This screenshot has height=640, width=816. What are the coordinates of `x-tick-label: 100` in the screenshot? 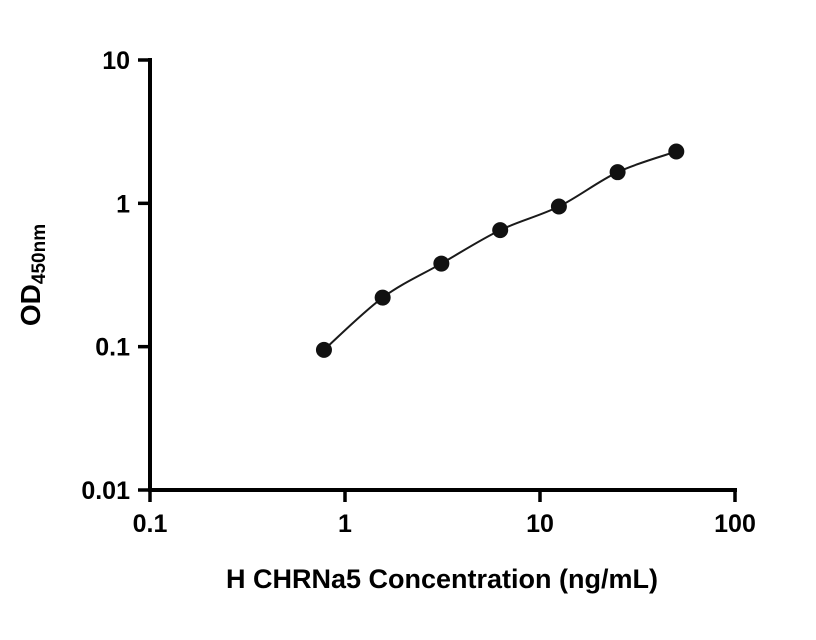 It's located at (735, 524).